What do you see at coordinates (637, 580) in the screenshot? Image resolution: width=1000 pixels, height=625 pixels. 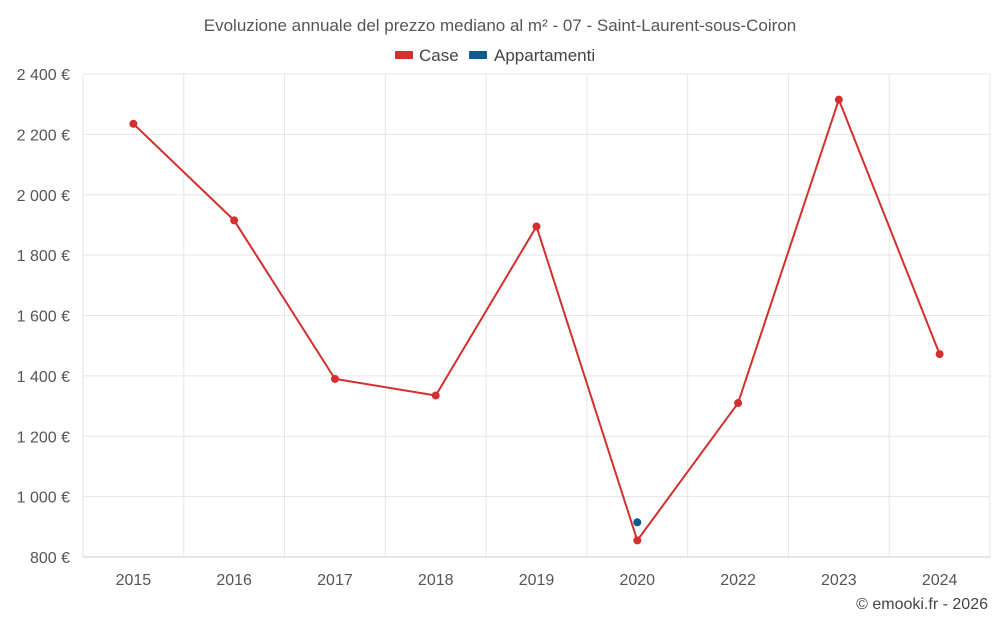 I see `x-tick-label: 2020` at bounding box center [637, 580].